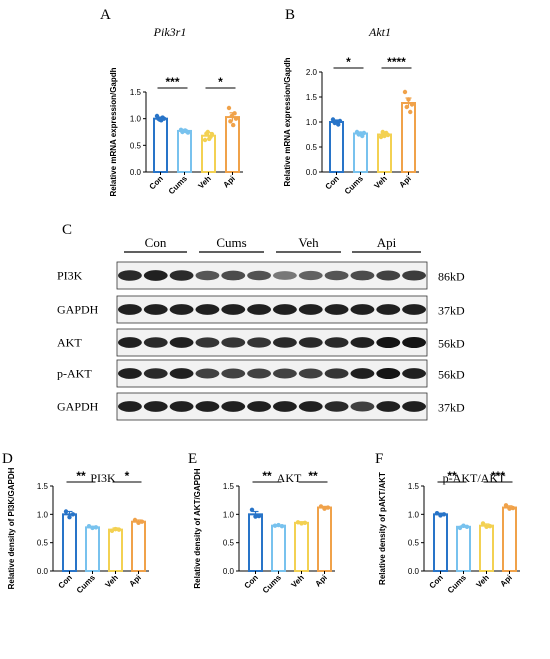 This screenshot has height=659, width=550. What do you see at coordinates (320, 580) in the screenshot?
I see `x-tick-label: Api` at bounding box center [320, 580].